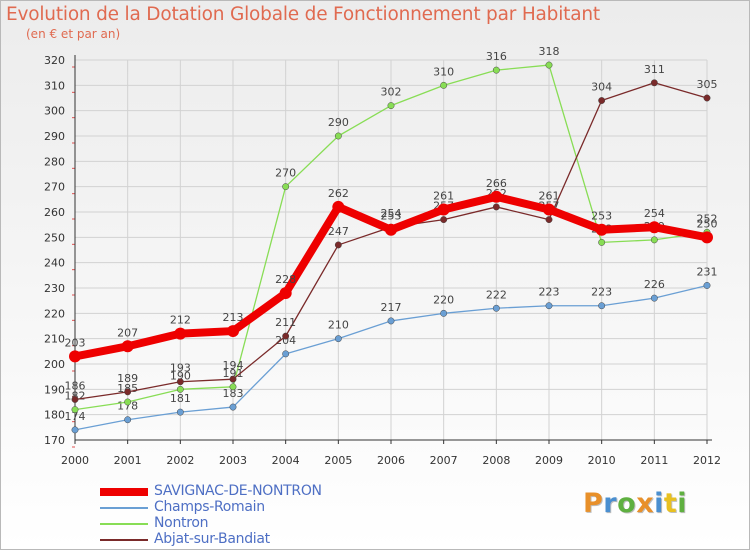 Image resolution: width=750 pixels, height=550 pixels. Describe the element at coordinates (233, 393) in the screenshot. I see `data-label-1: 183` at that location.